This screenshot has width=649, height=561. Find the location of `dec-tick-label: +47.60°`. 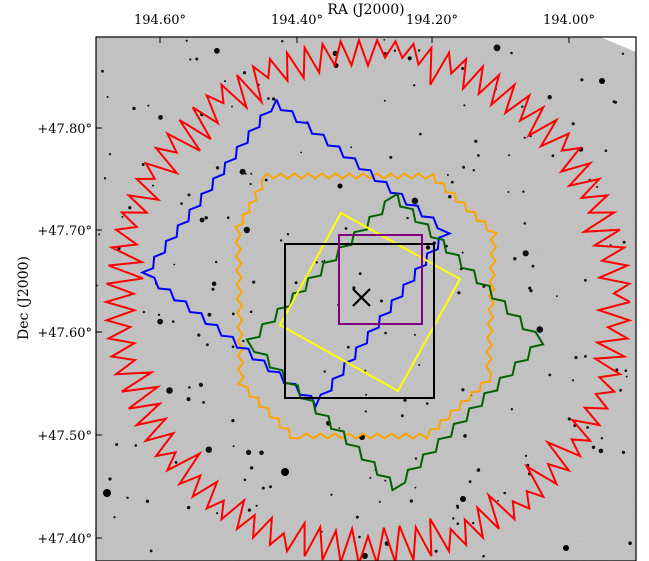

dec-tick-label: +47.60° is located at coordinates (64, 333).